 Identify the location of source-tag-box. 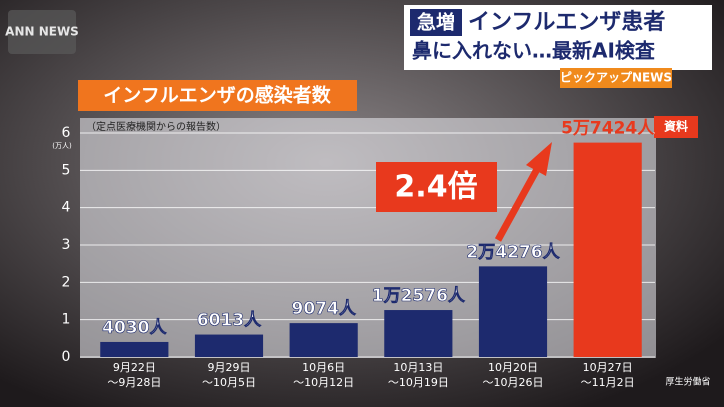
(676, 127).